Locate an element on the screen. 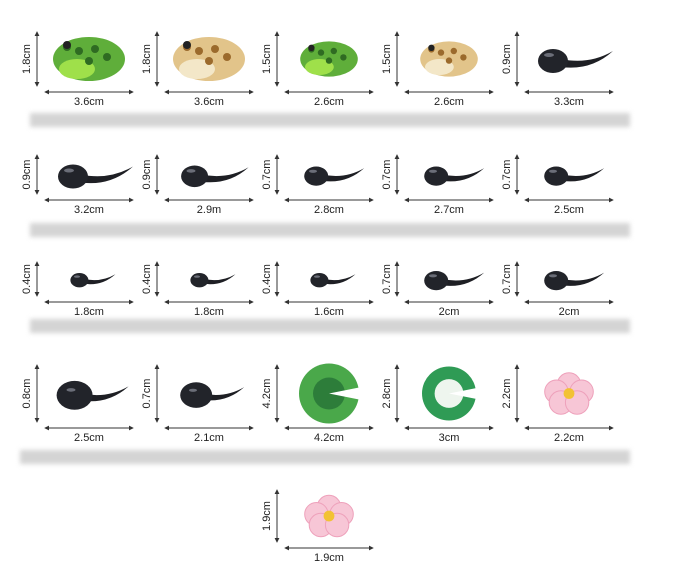  product-item: 4.2cm 4.2cm is located at coordinates (317, 403).